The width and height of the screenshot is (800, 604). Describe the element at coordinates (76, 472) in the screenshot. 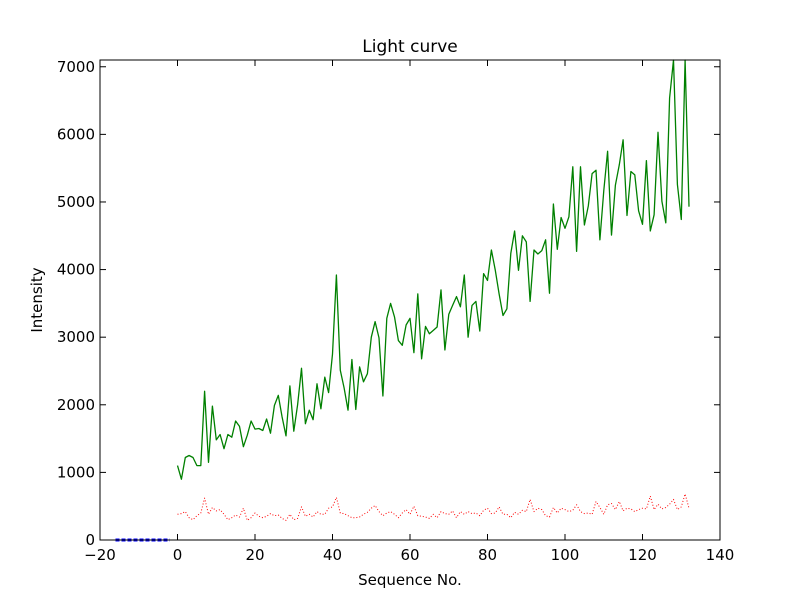

I see `y-tick-label: 1000` at that location.